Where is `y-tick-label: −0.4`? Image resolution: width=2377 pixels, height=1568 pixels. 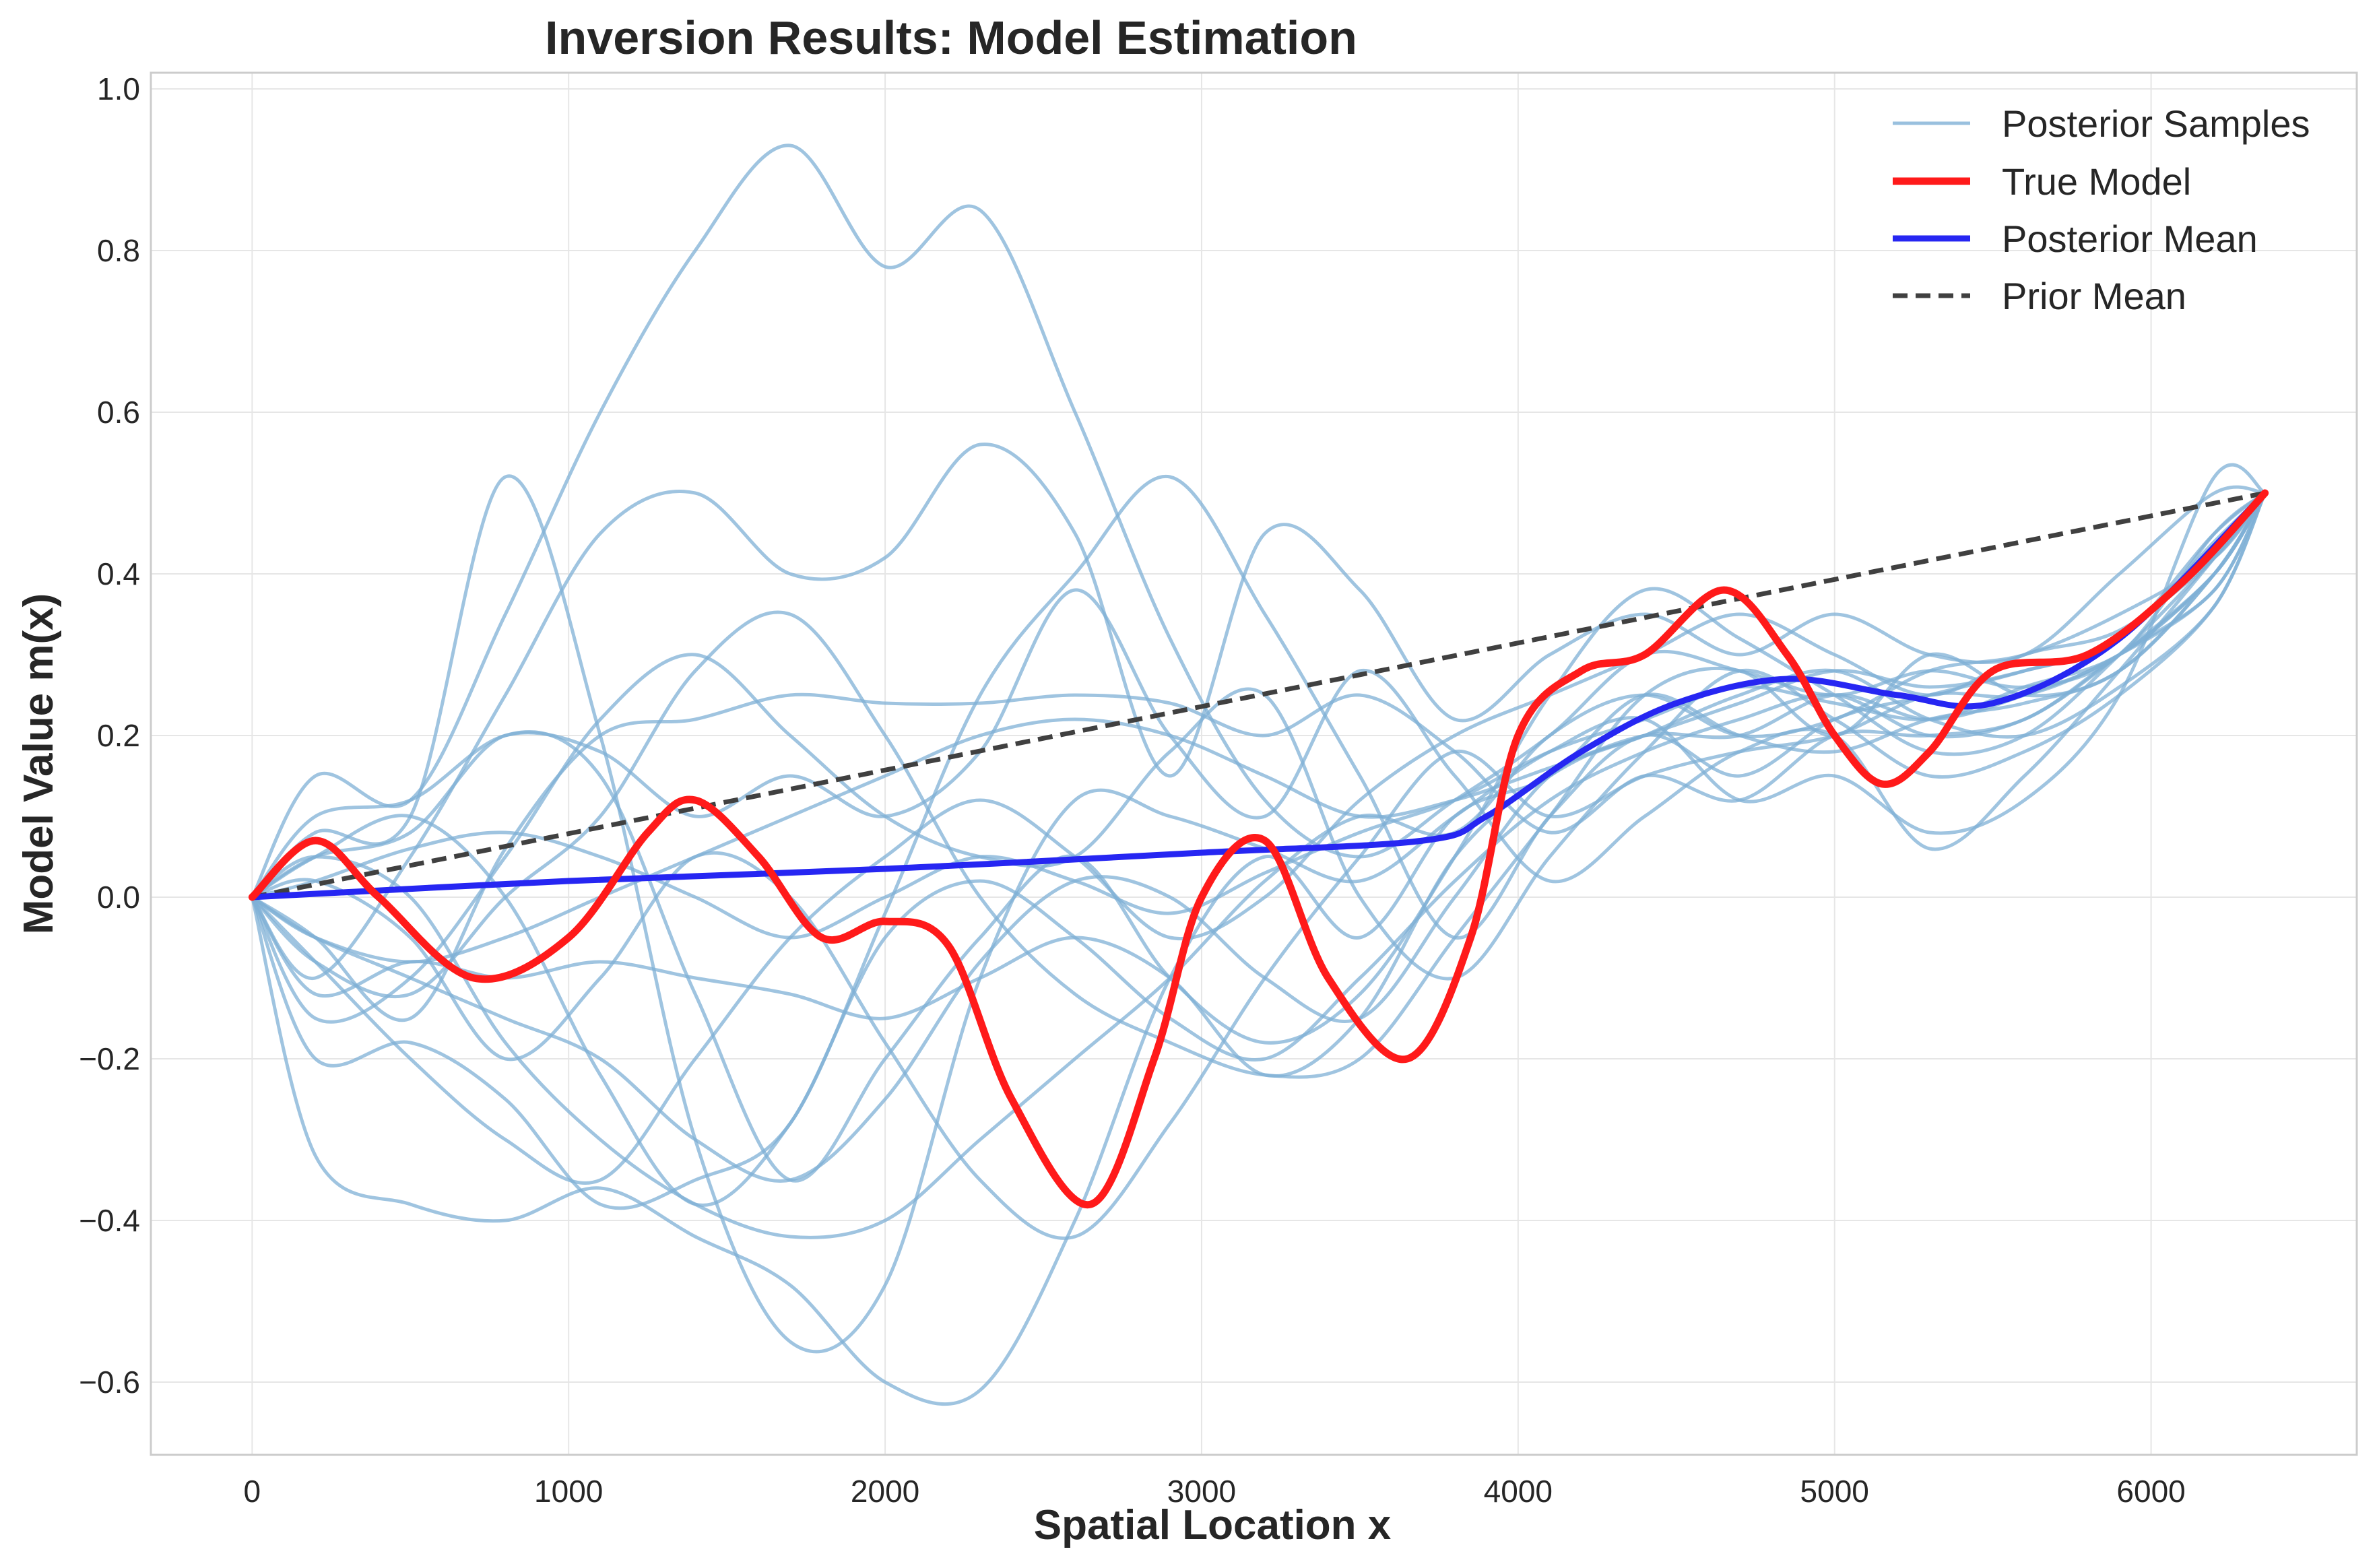
y-tick-label: −0.4 is located at coordinates (109, 1220).